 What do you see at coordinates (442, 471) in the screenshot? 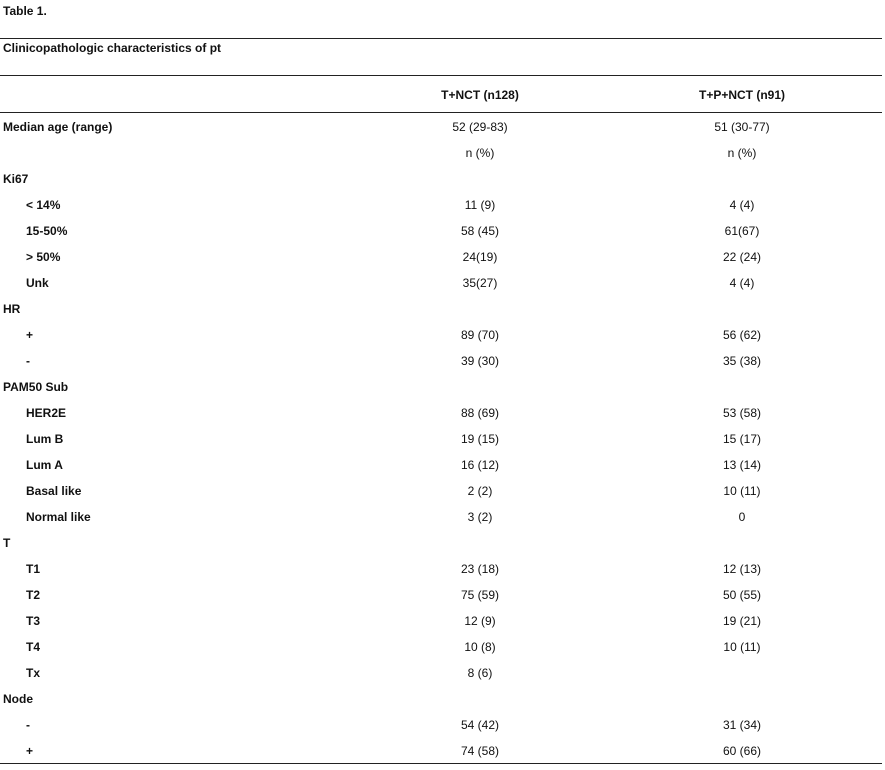
I see `table-row: Lum A 16 (12) 13 (14)` at bounding box center [442, 471].